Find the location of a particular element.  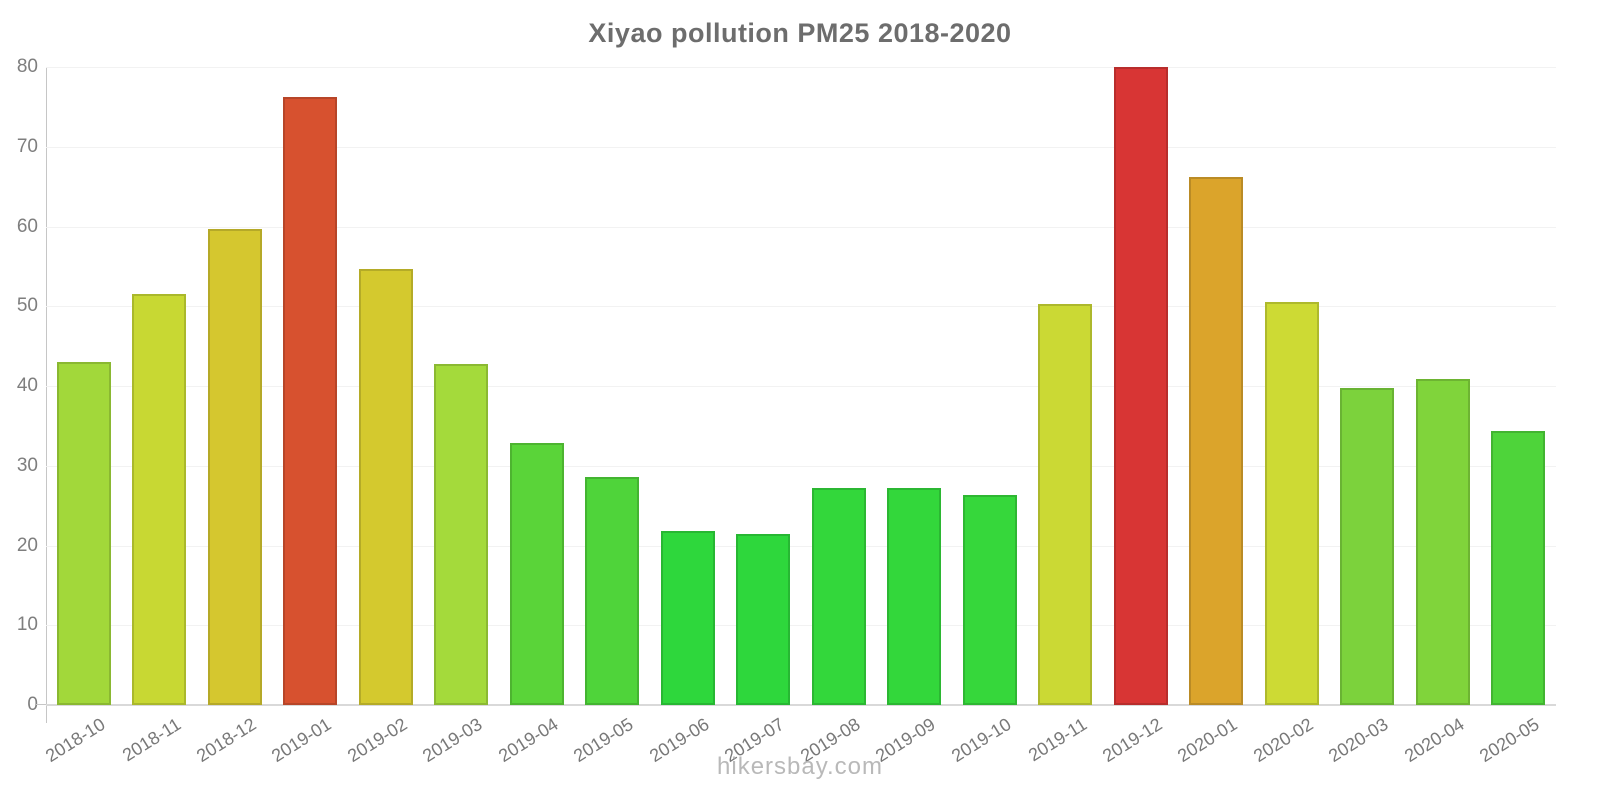

y-tick-label-0: 0 is located at coordinates (32, 704).